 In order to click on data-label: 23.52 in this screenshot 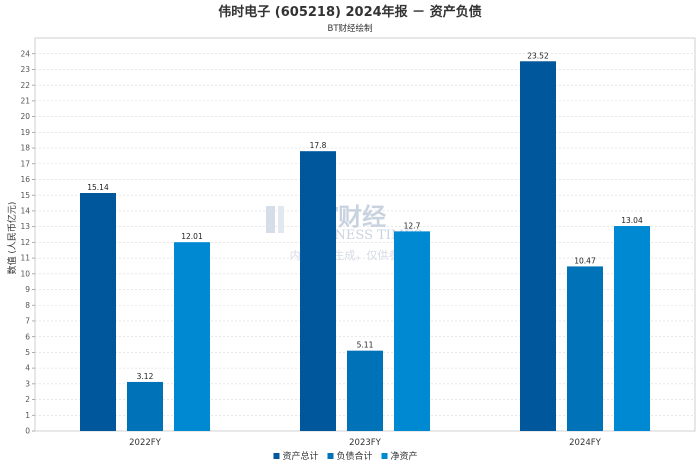, I will do `click(538, 55)`.